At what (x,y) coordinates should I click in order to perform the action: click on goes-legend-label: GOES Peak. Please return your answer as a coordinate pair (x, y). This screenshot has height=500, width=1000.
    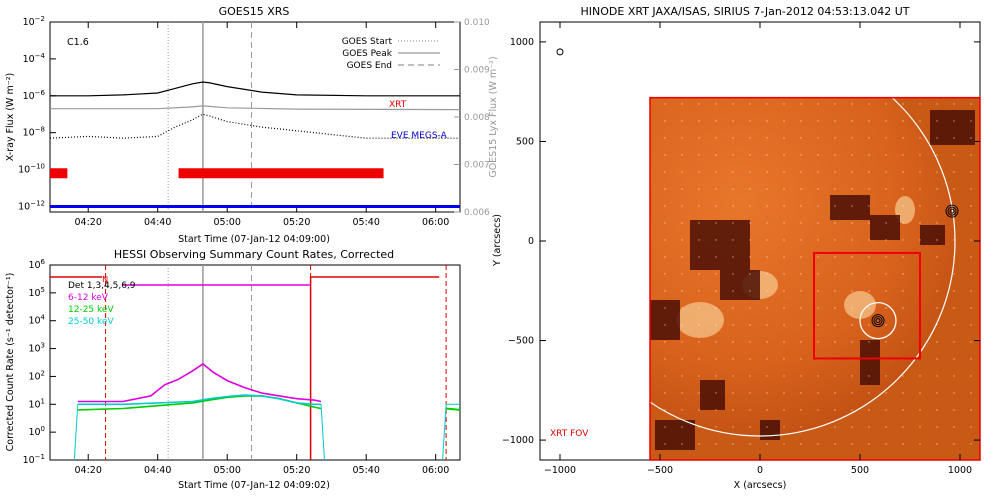
    Looking at the image, I should click on (367, 54).